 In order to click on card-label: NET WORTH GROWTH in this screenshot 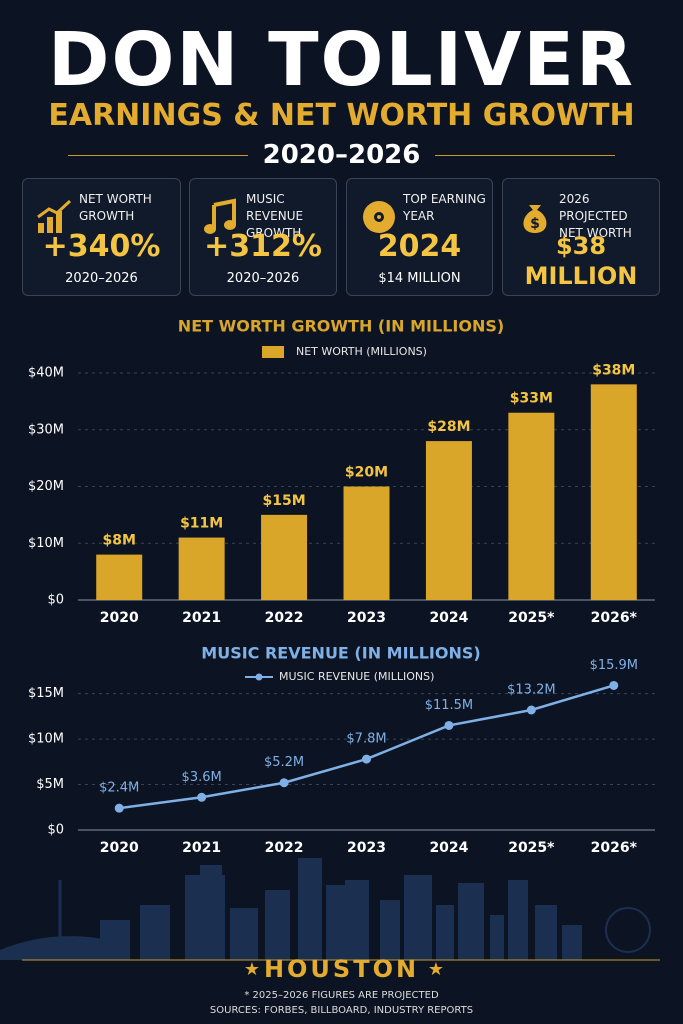, I will do `click(115, 207)`.